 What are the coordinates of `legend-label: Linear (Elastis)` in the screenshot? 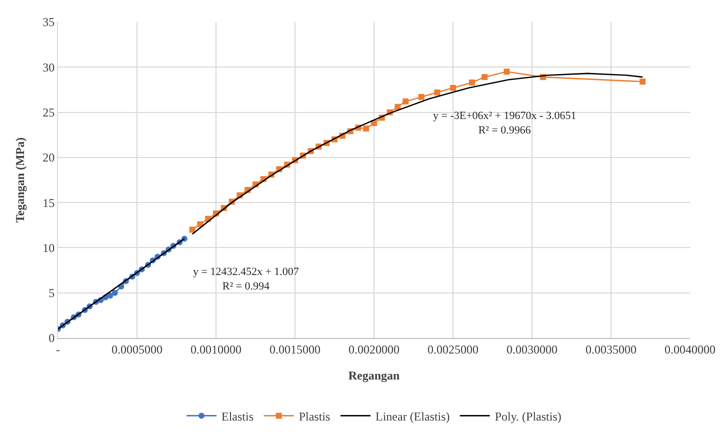 It's located at (413, 416).